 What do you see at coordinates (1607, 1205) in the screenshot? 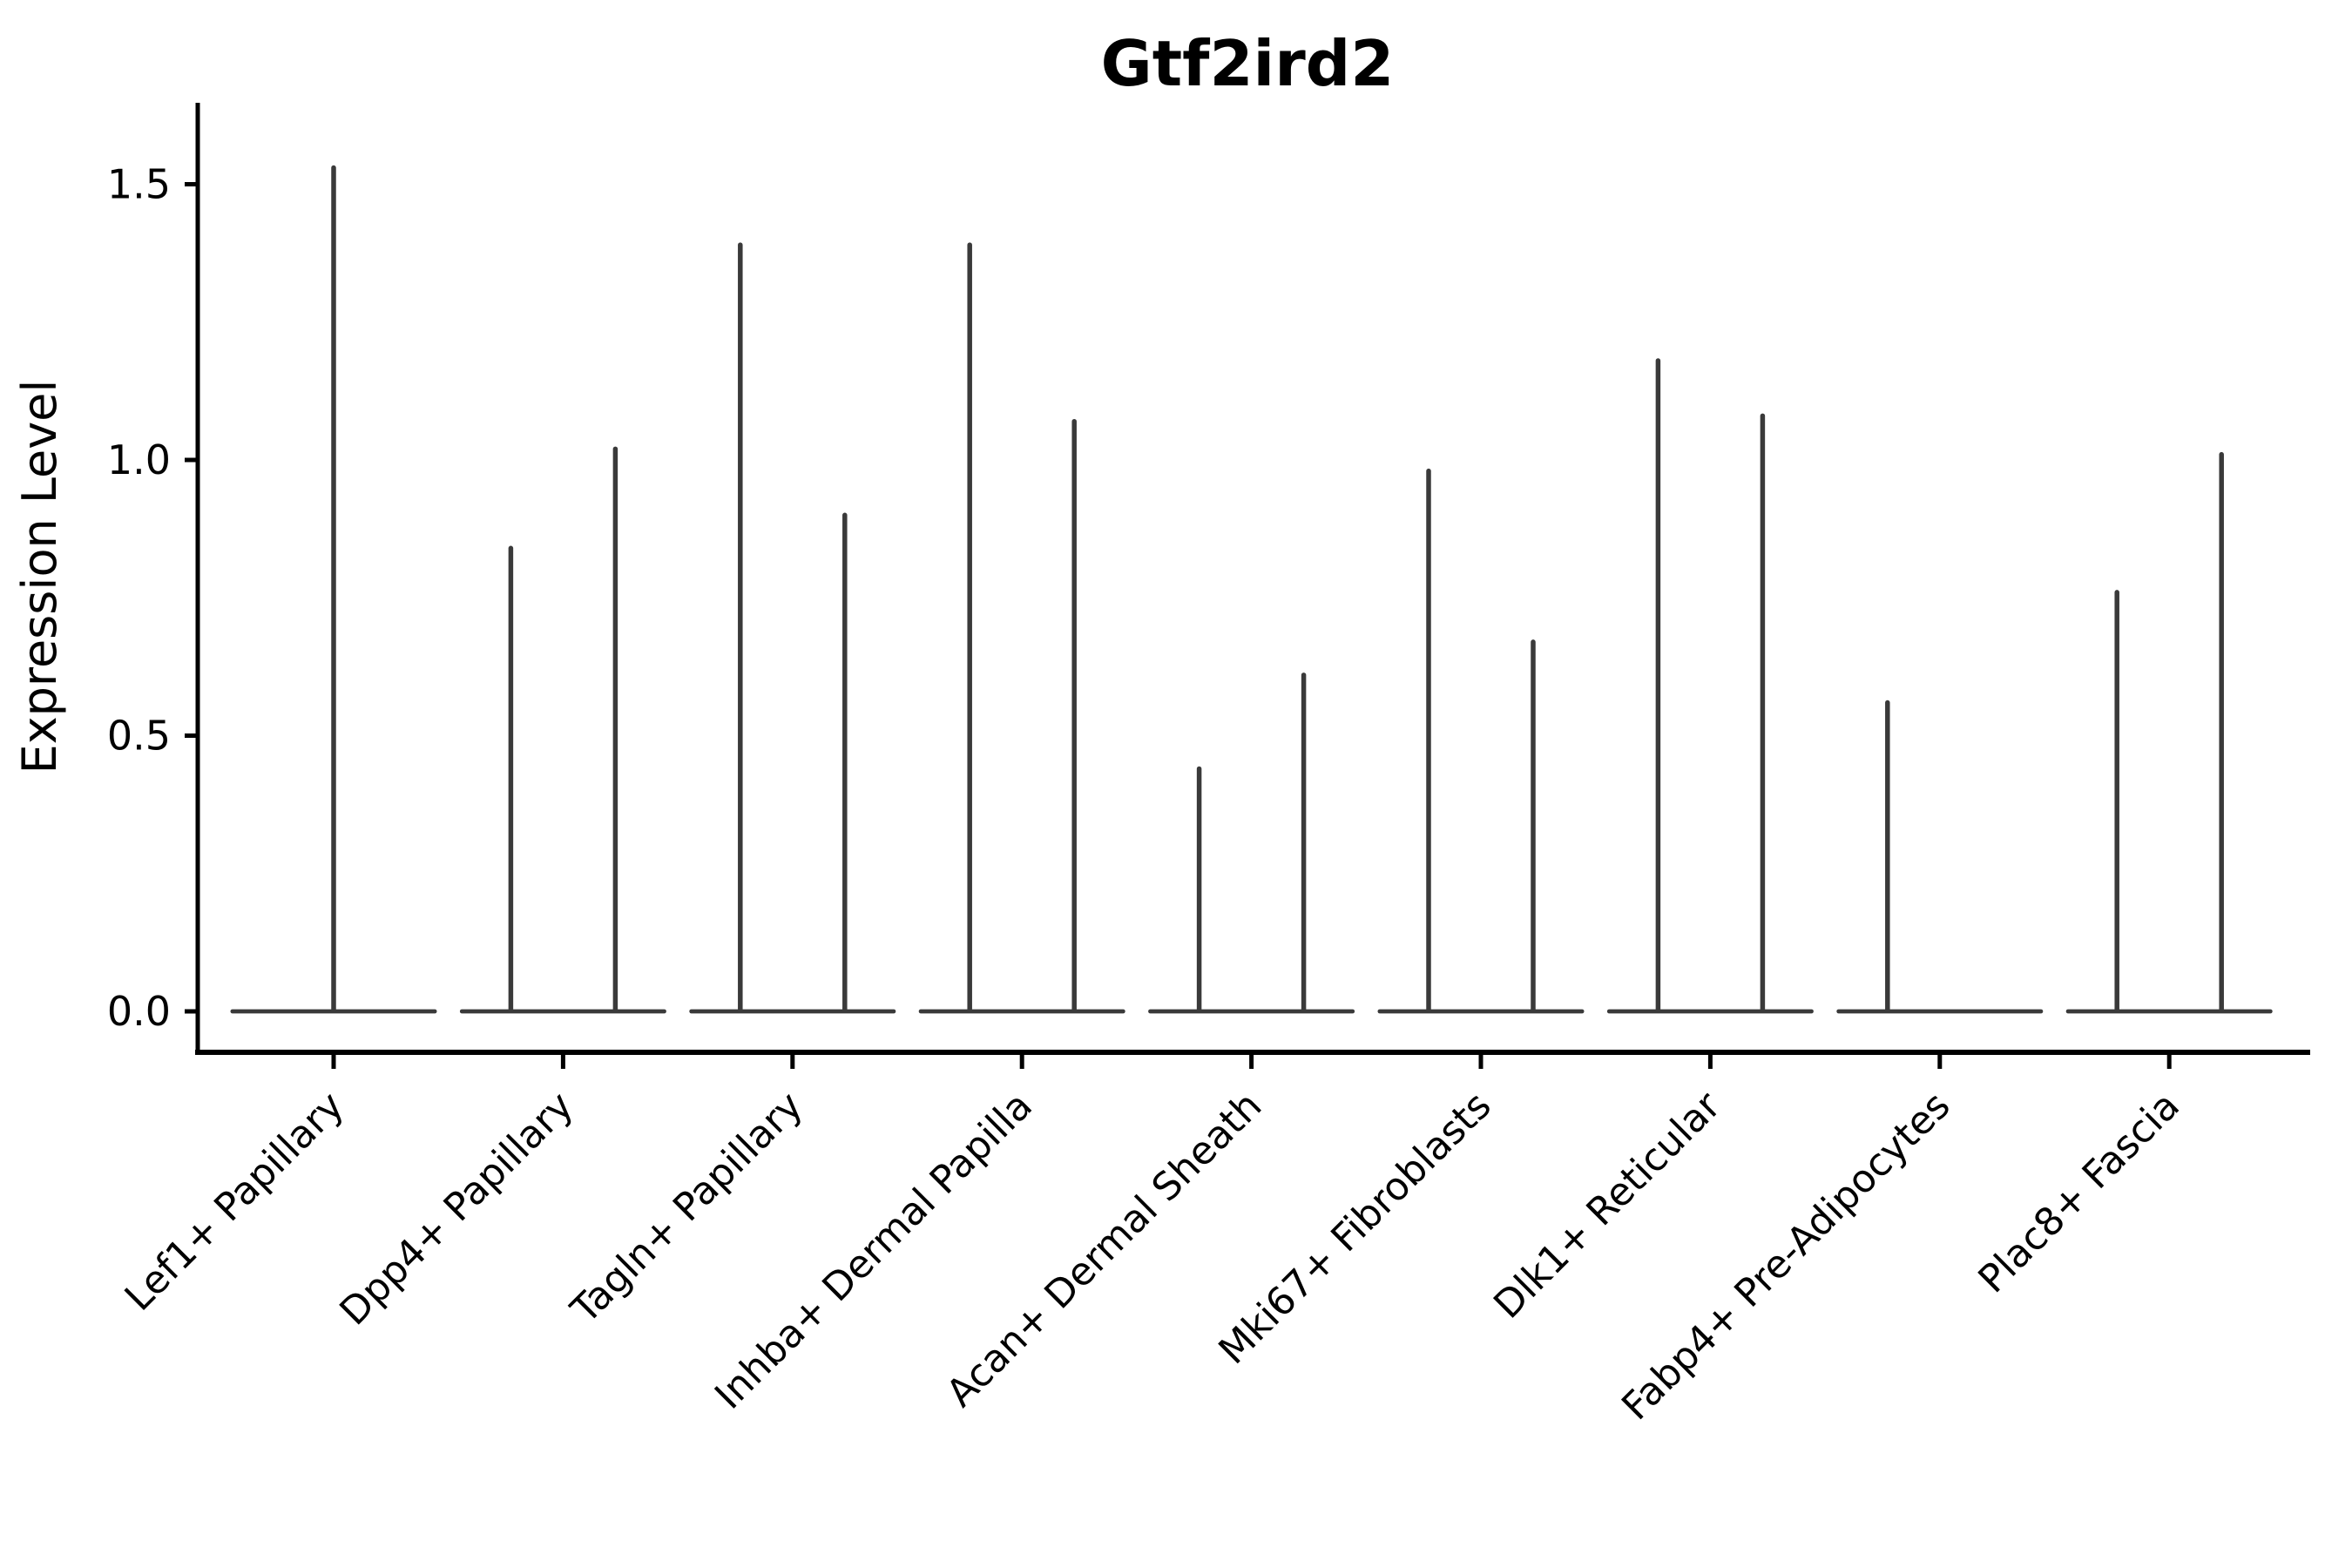
I see `x-tick-label: Dlk1+ Reticular` at bounding box center [1607, 1205].